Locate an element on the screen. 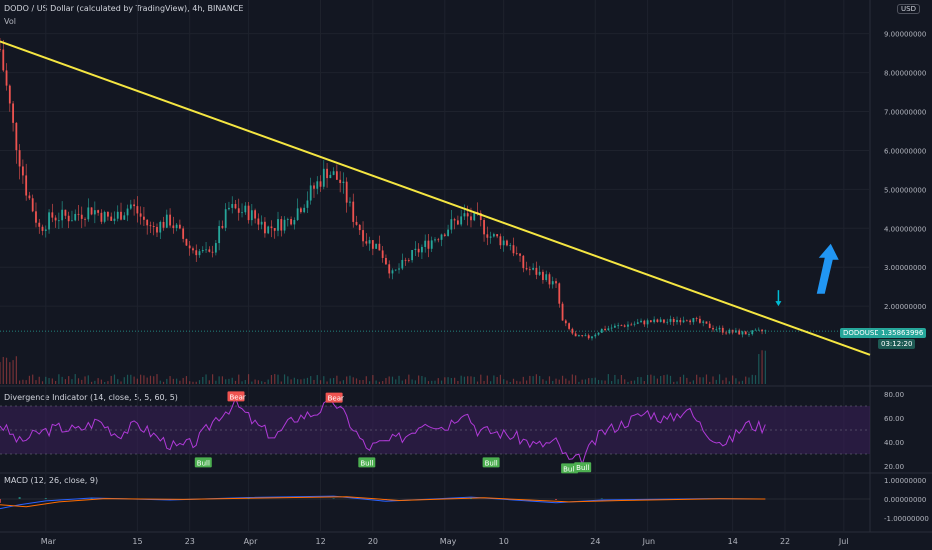 Image resolution: width=932 pixels, height=550 pixels. divergence-label-box is located at coordinates (203, 462).